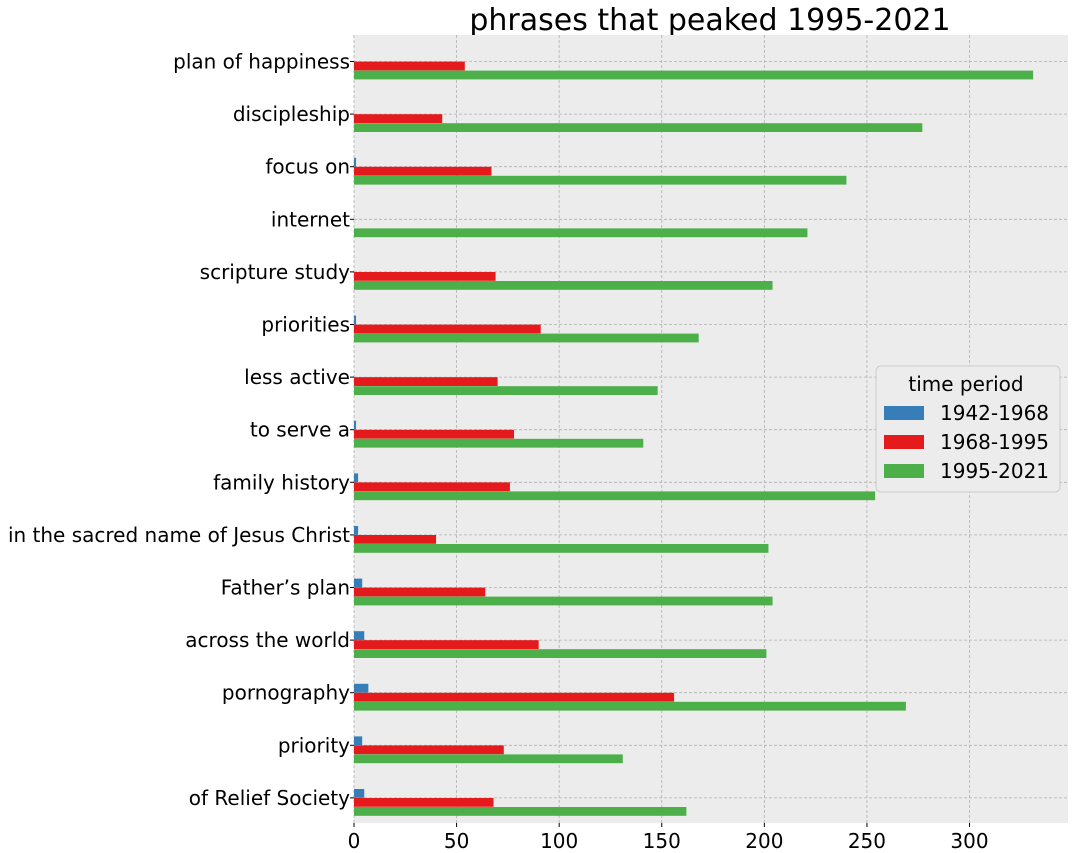  Describe the element at coordinates (965, 384) in the screenshot. I see `legend-title: time period` at that location.